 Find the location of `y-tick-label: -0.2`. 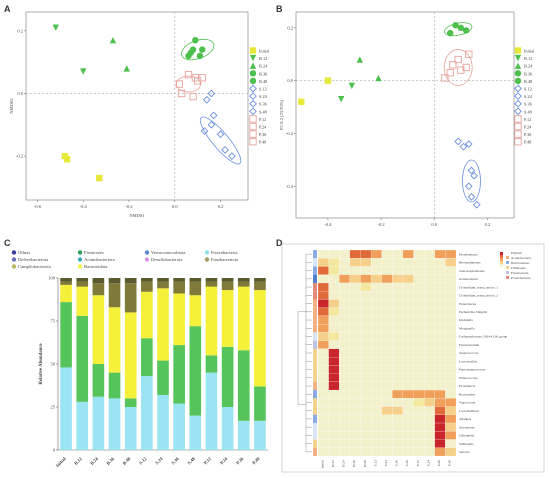

y-tick-label: -0.2 is located at coordinates (19, 156).